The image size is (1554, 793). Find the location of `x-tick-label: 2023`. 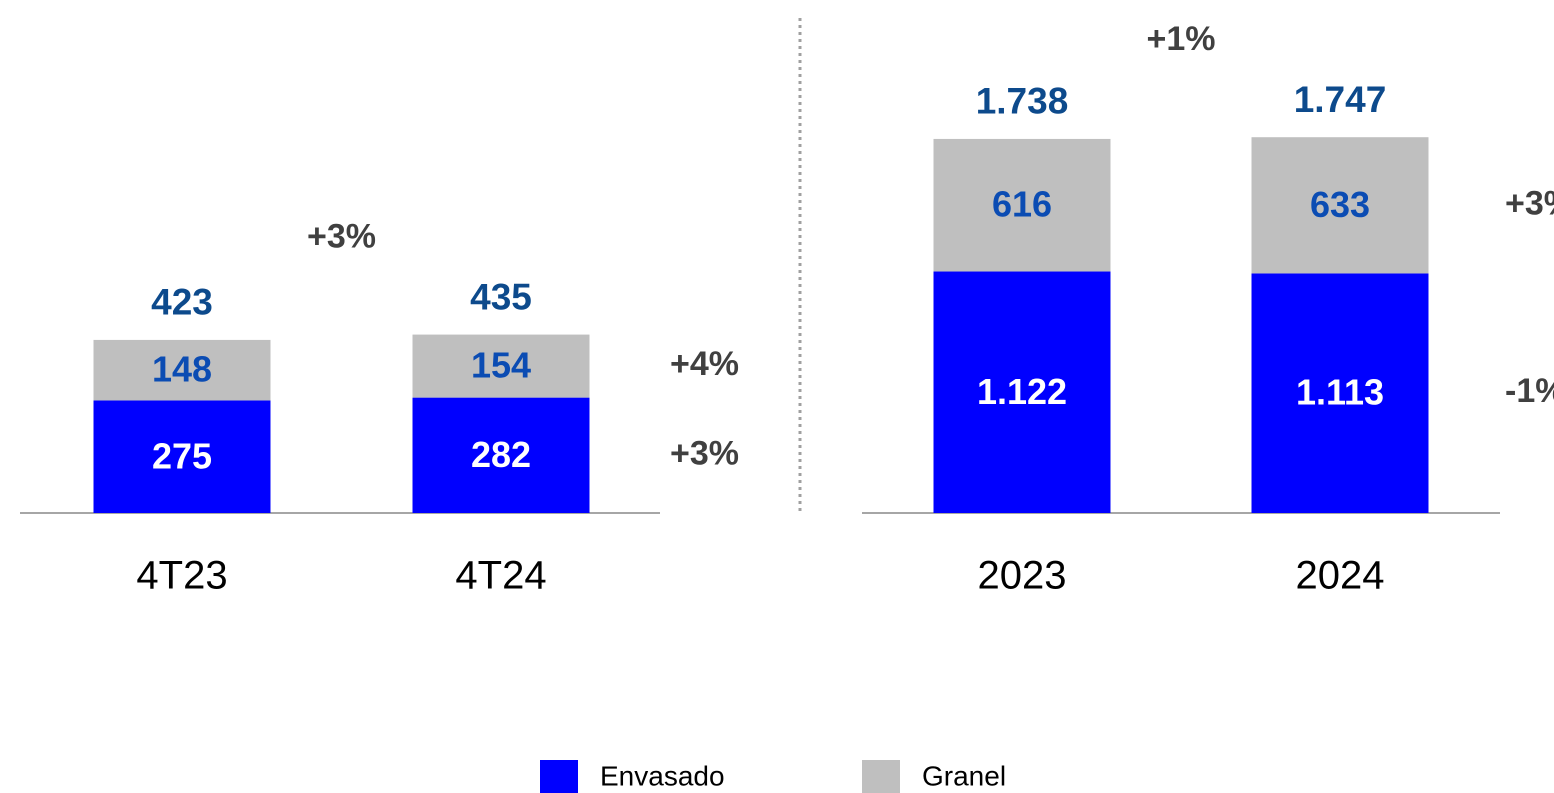

x-tick-label: 2023 is located at coordinates (1022, 576).